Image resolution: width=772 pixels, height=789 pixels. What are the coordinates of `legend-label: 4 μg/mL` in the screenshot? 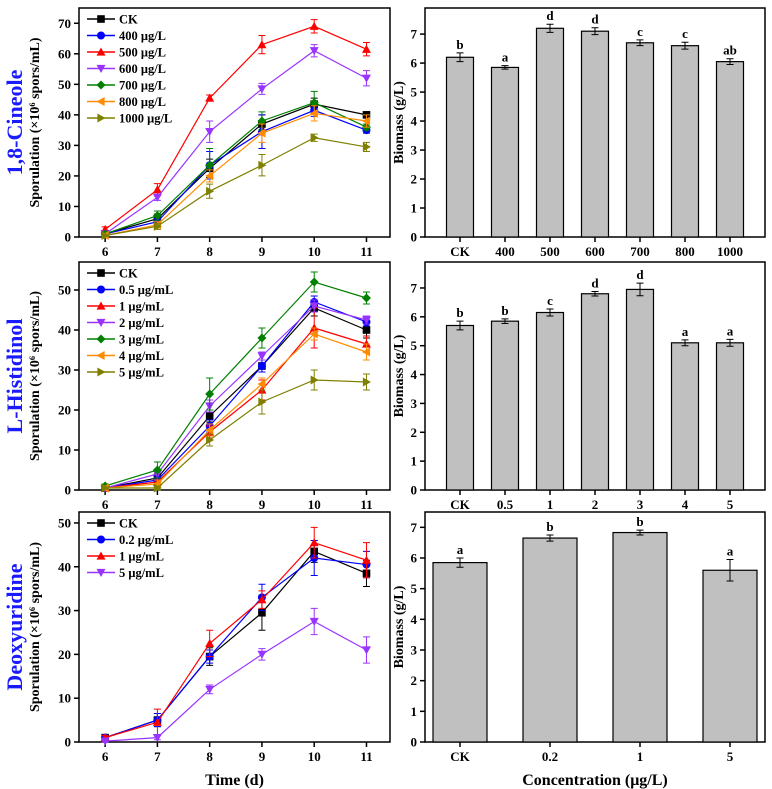 It's located at (141, 356).